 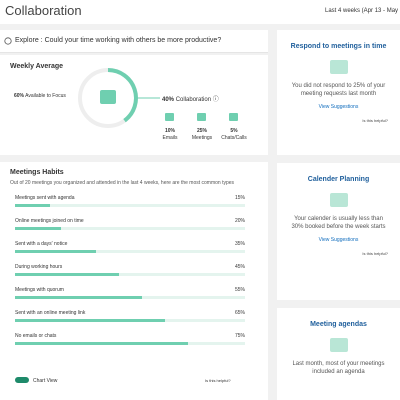 I want to click on row-value: 20%, so click(x=239, y=221).